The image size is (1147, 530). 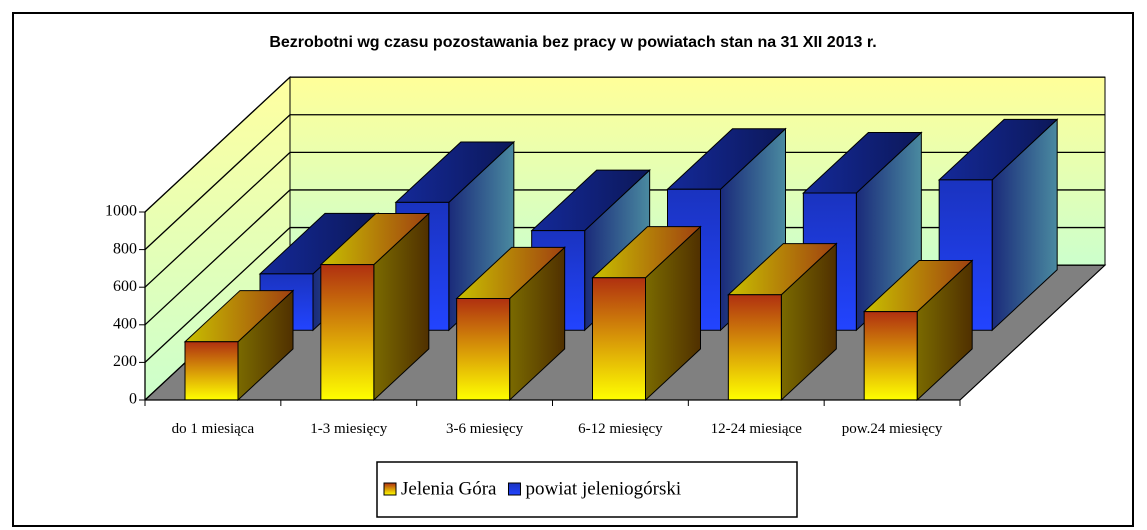 What do you see at coordinates (121, 211) in the screenshot?
I see `y-tick-label: 1000` at bounding box center [121, 211].